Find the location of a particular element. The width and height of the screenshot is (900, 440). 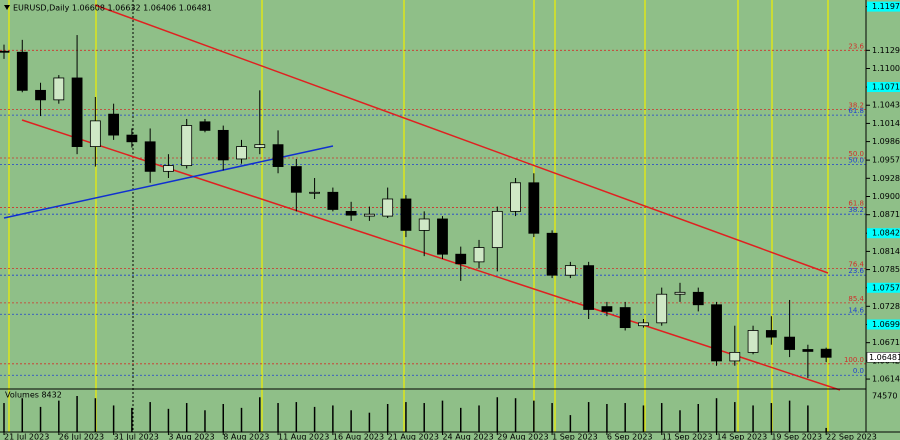

y-tick-label: 1.11290 is located at coordinates (886, 50).